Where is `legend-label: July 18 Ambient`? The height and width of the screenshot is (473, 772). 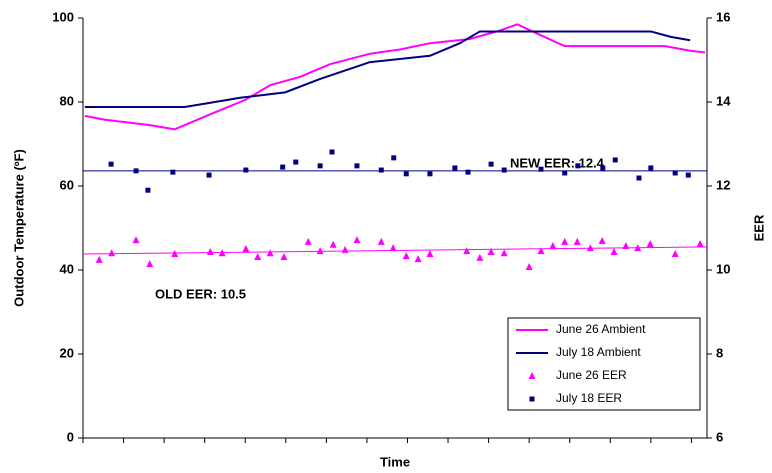
legend-label: July 18 Ambient is located at coordinates (598, 352).